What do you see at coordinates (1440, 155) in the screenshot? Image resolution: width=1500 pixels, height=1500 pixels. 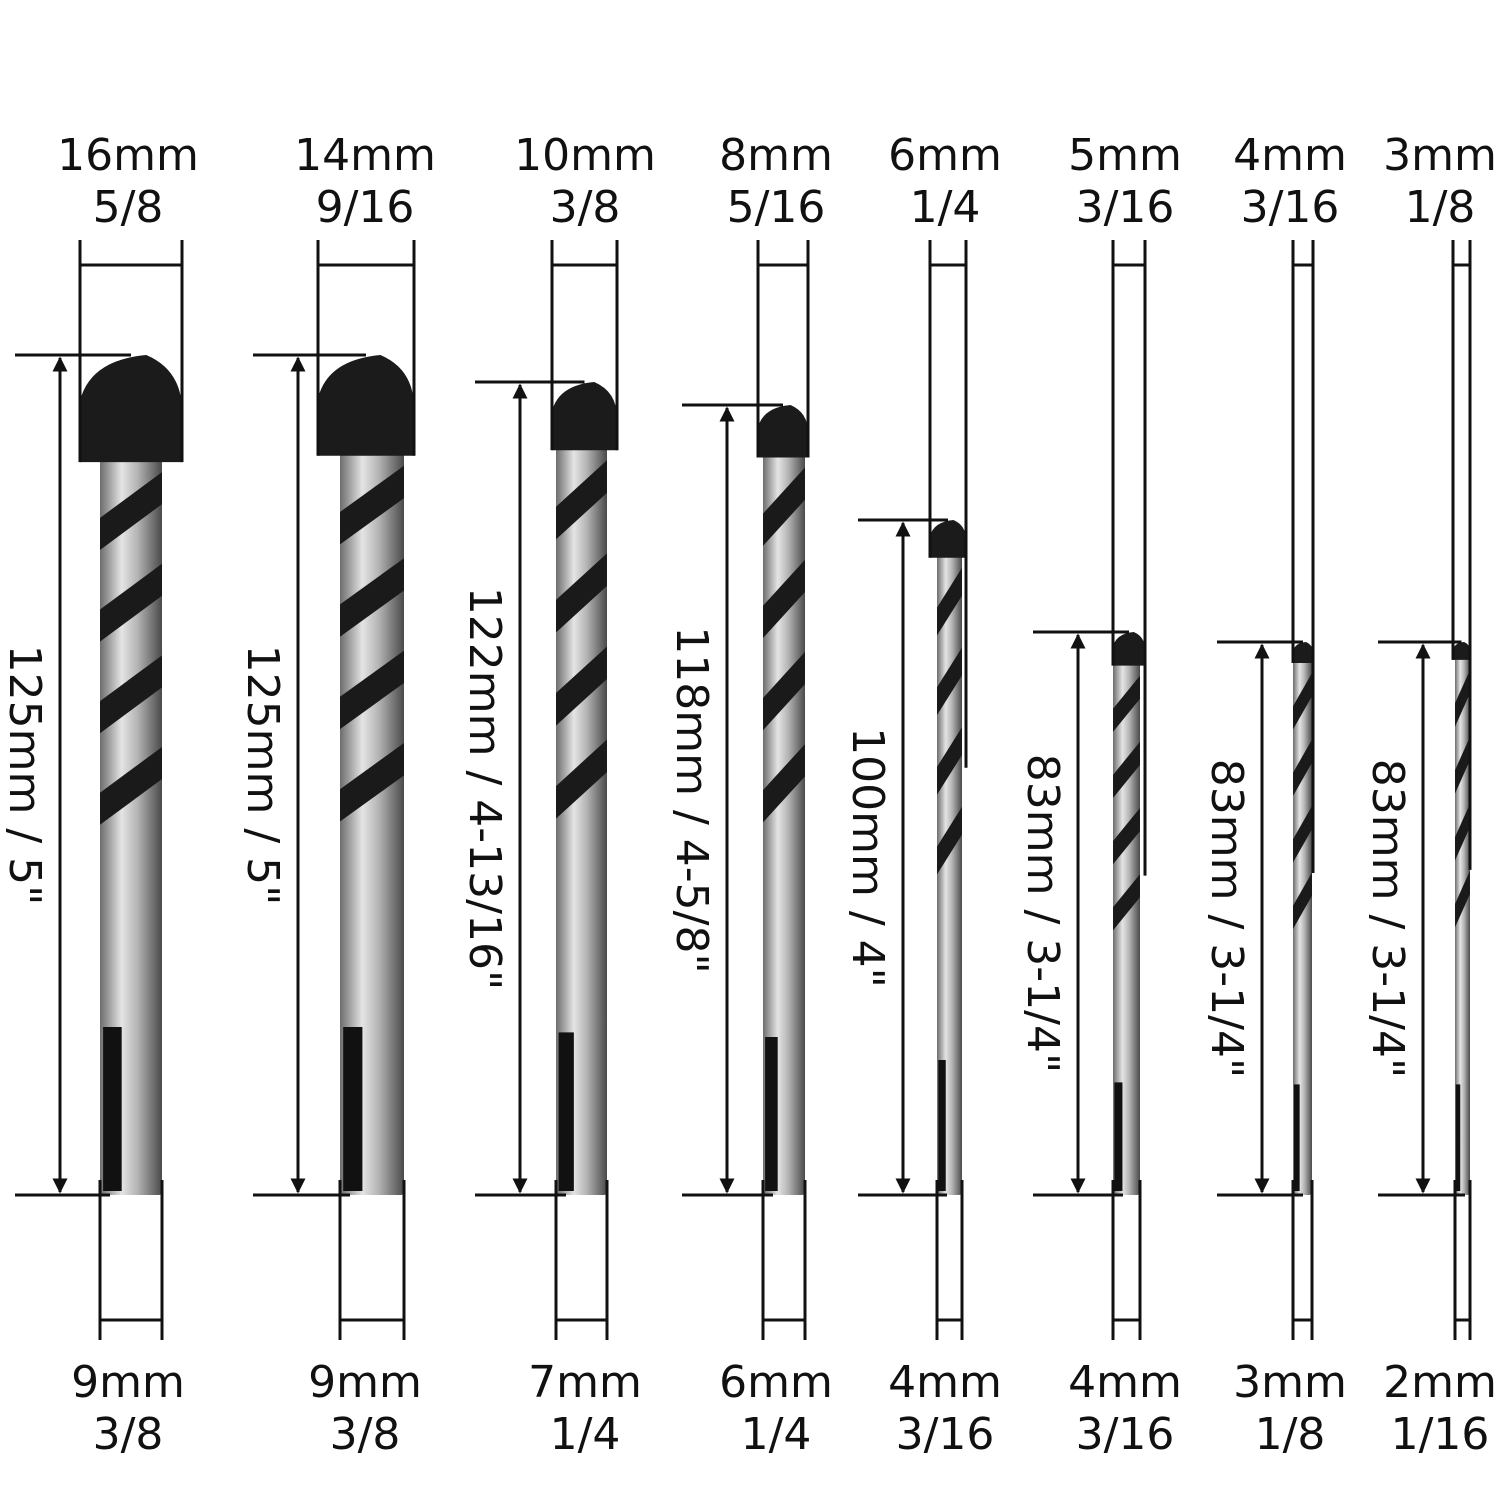 I see `top-mm: 3mm` at bounding box center [1440, 155].